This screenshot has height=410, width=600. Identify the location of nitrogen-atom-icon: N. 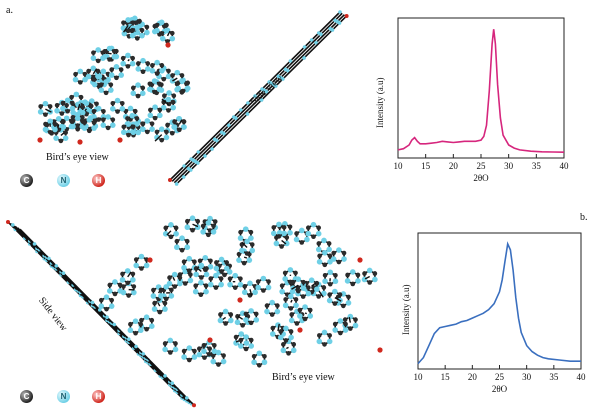
(63, 180).